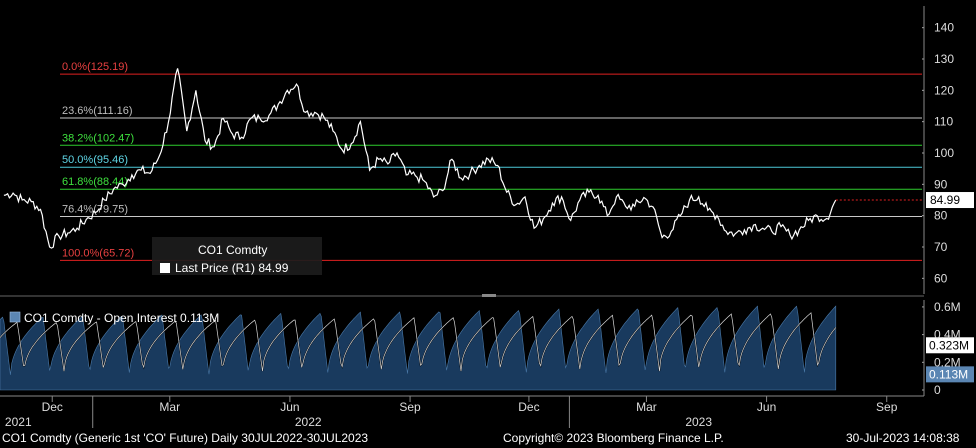 The height and width of the screenshot is (448, 976). I want to click on price-tick-label: 120, so click(944, 90).